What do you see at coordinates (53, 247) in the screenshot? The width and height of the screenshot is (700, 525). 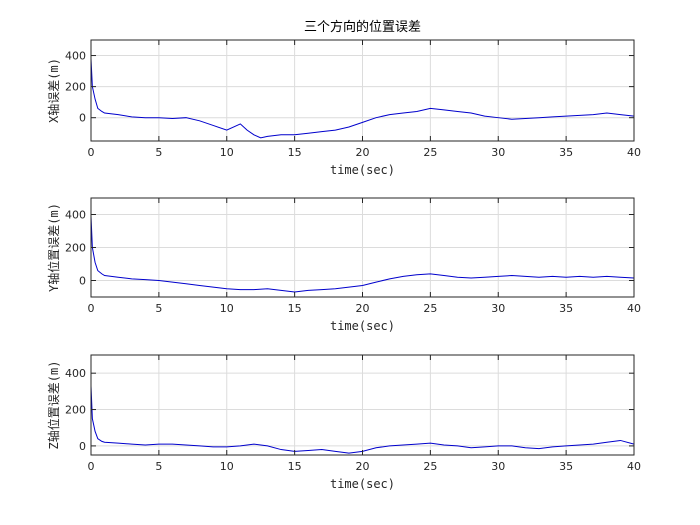 I see `y-axis-label: Y轴位置误差(m)` at bounding box center [53, 247].